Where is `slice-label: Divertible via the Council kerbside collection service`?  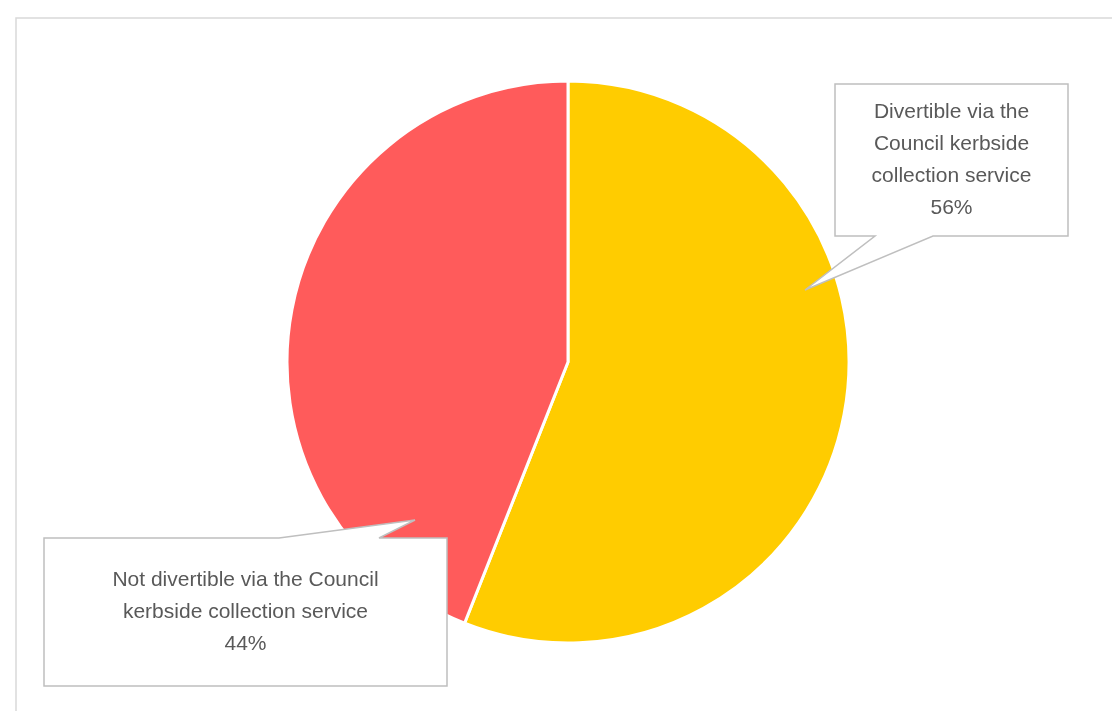 slice-label: Divertible via the Council kerbside collection service is located at coordinates (951, 142).